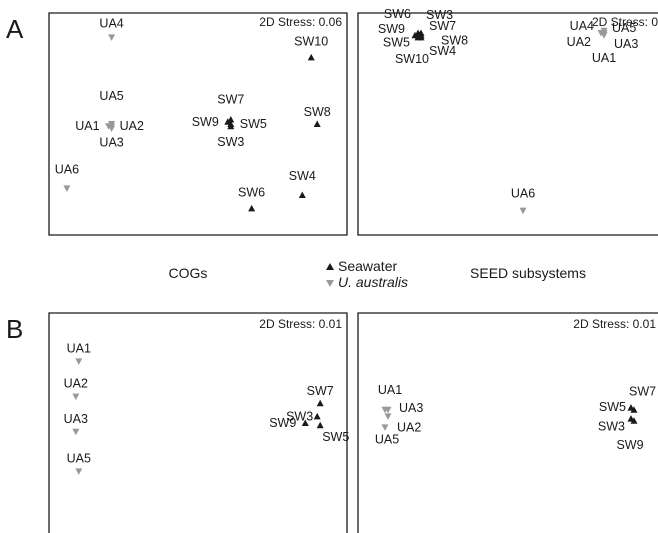 The image size is (658, 533). I want to click on stress-label: 2D Stress: 0, so click(625, 22).